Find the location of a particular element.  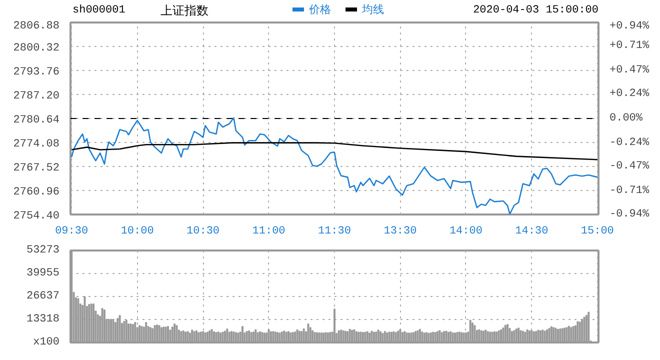

text: 2020-04-03 15:00:00 is located at coordinates (535, 10).